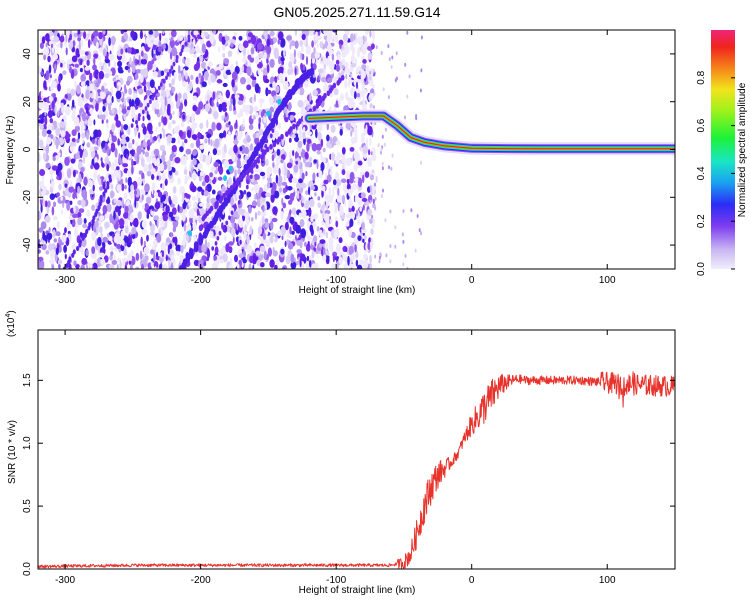  I want to click on x-tick-label: 0, so click(472, 580).